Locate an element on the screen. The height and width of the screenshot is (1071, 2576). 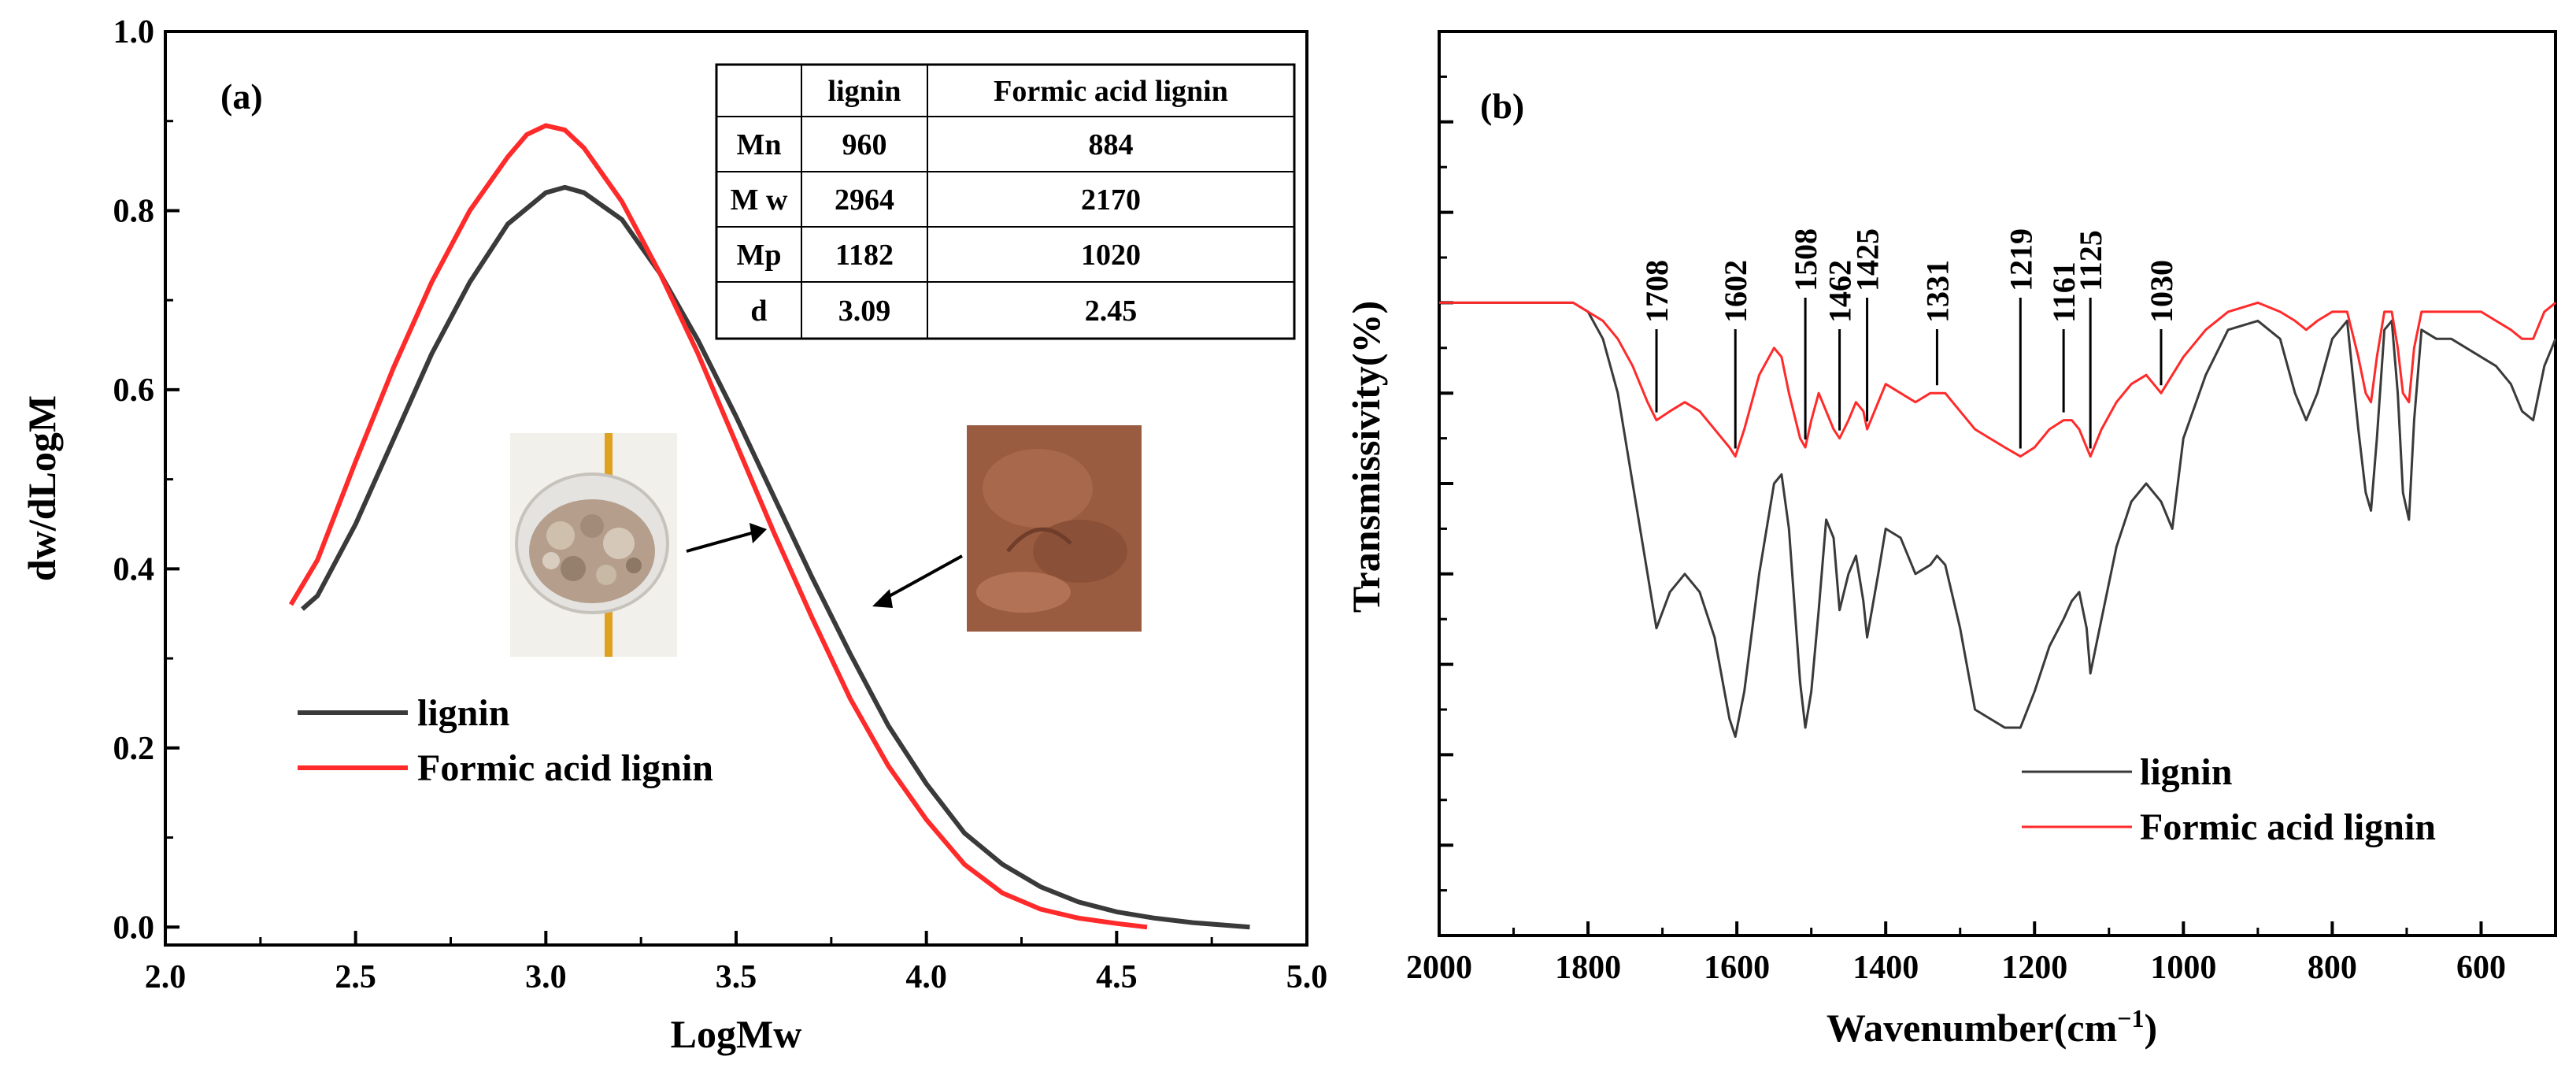
table-cell: 2170 is located at coordinates (1111, 200).